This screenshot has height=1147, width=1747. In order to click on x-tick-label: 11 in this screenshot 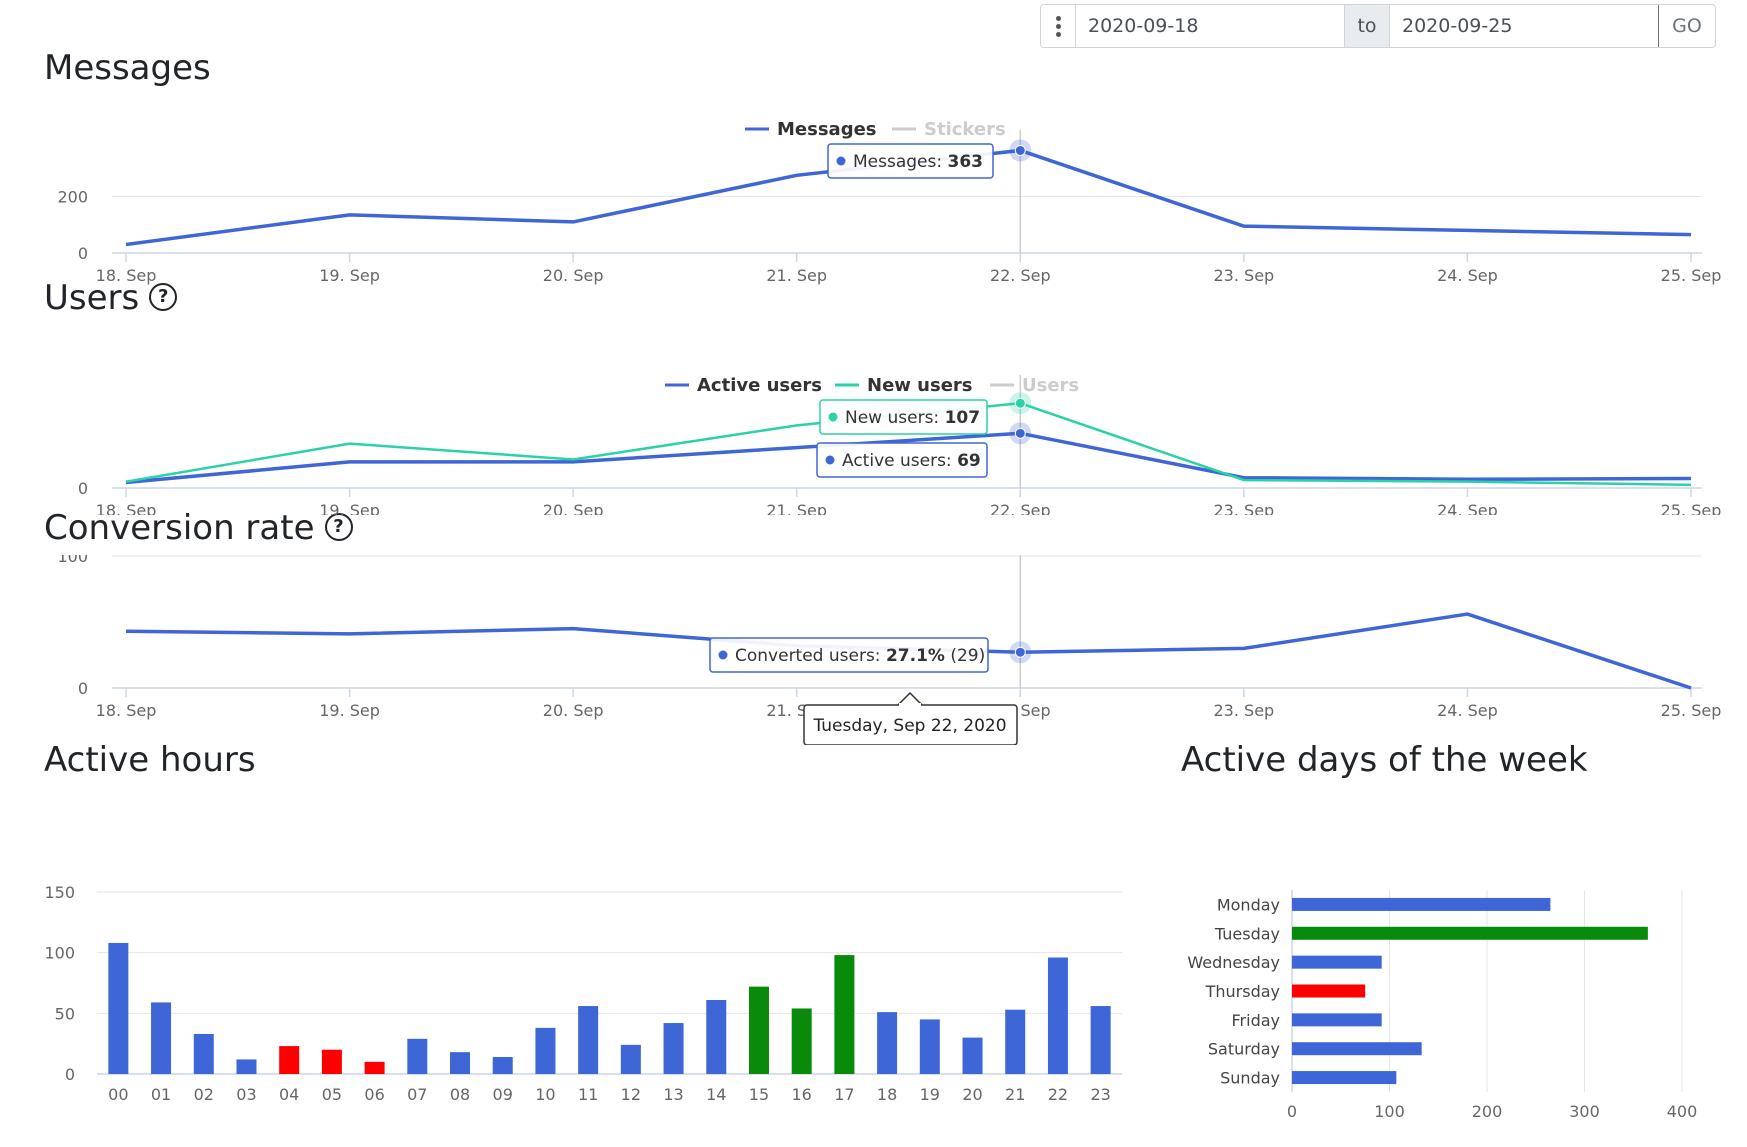, I will do `click(588, 1094)`.